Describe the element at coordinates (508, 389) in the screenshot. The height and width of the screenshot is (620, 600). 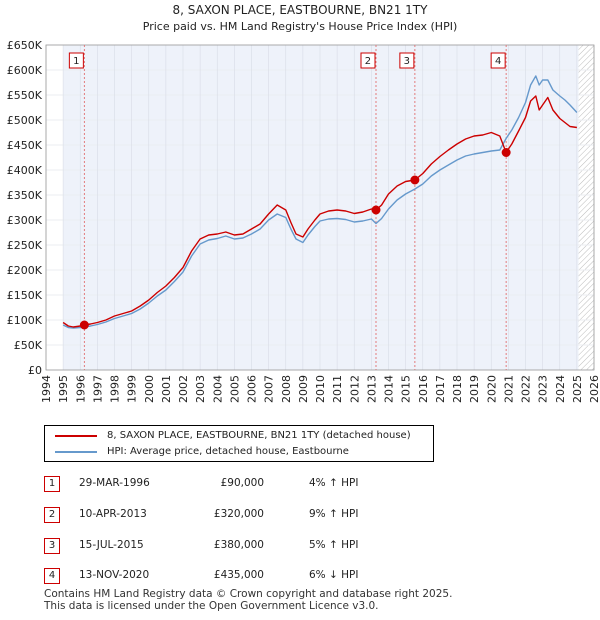
I see `x-tick-label: 2021` at that location.